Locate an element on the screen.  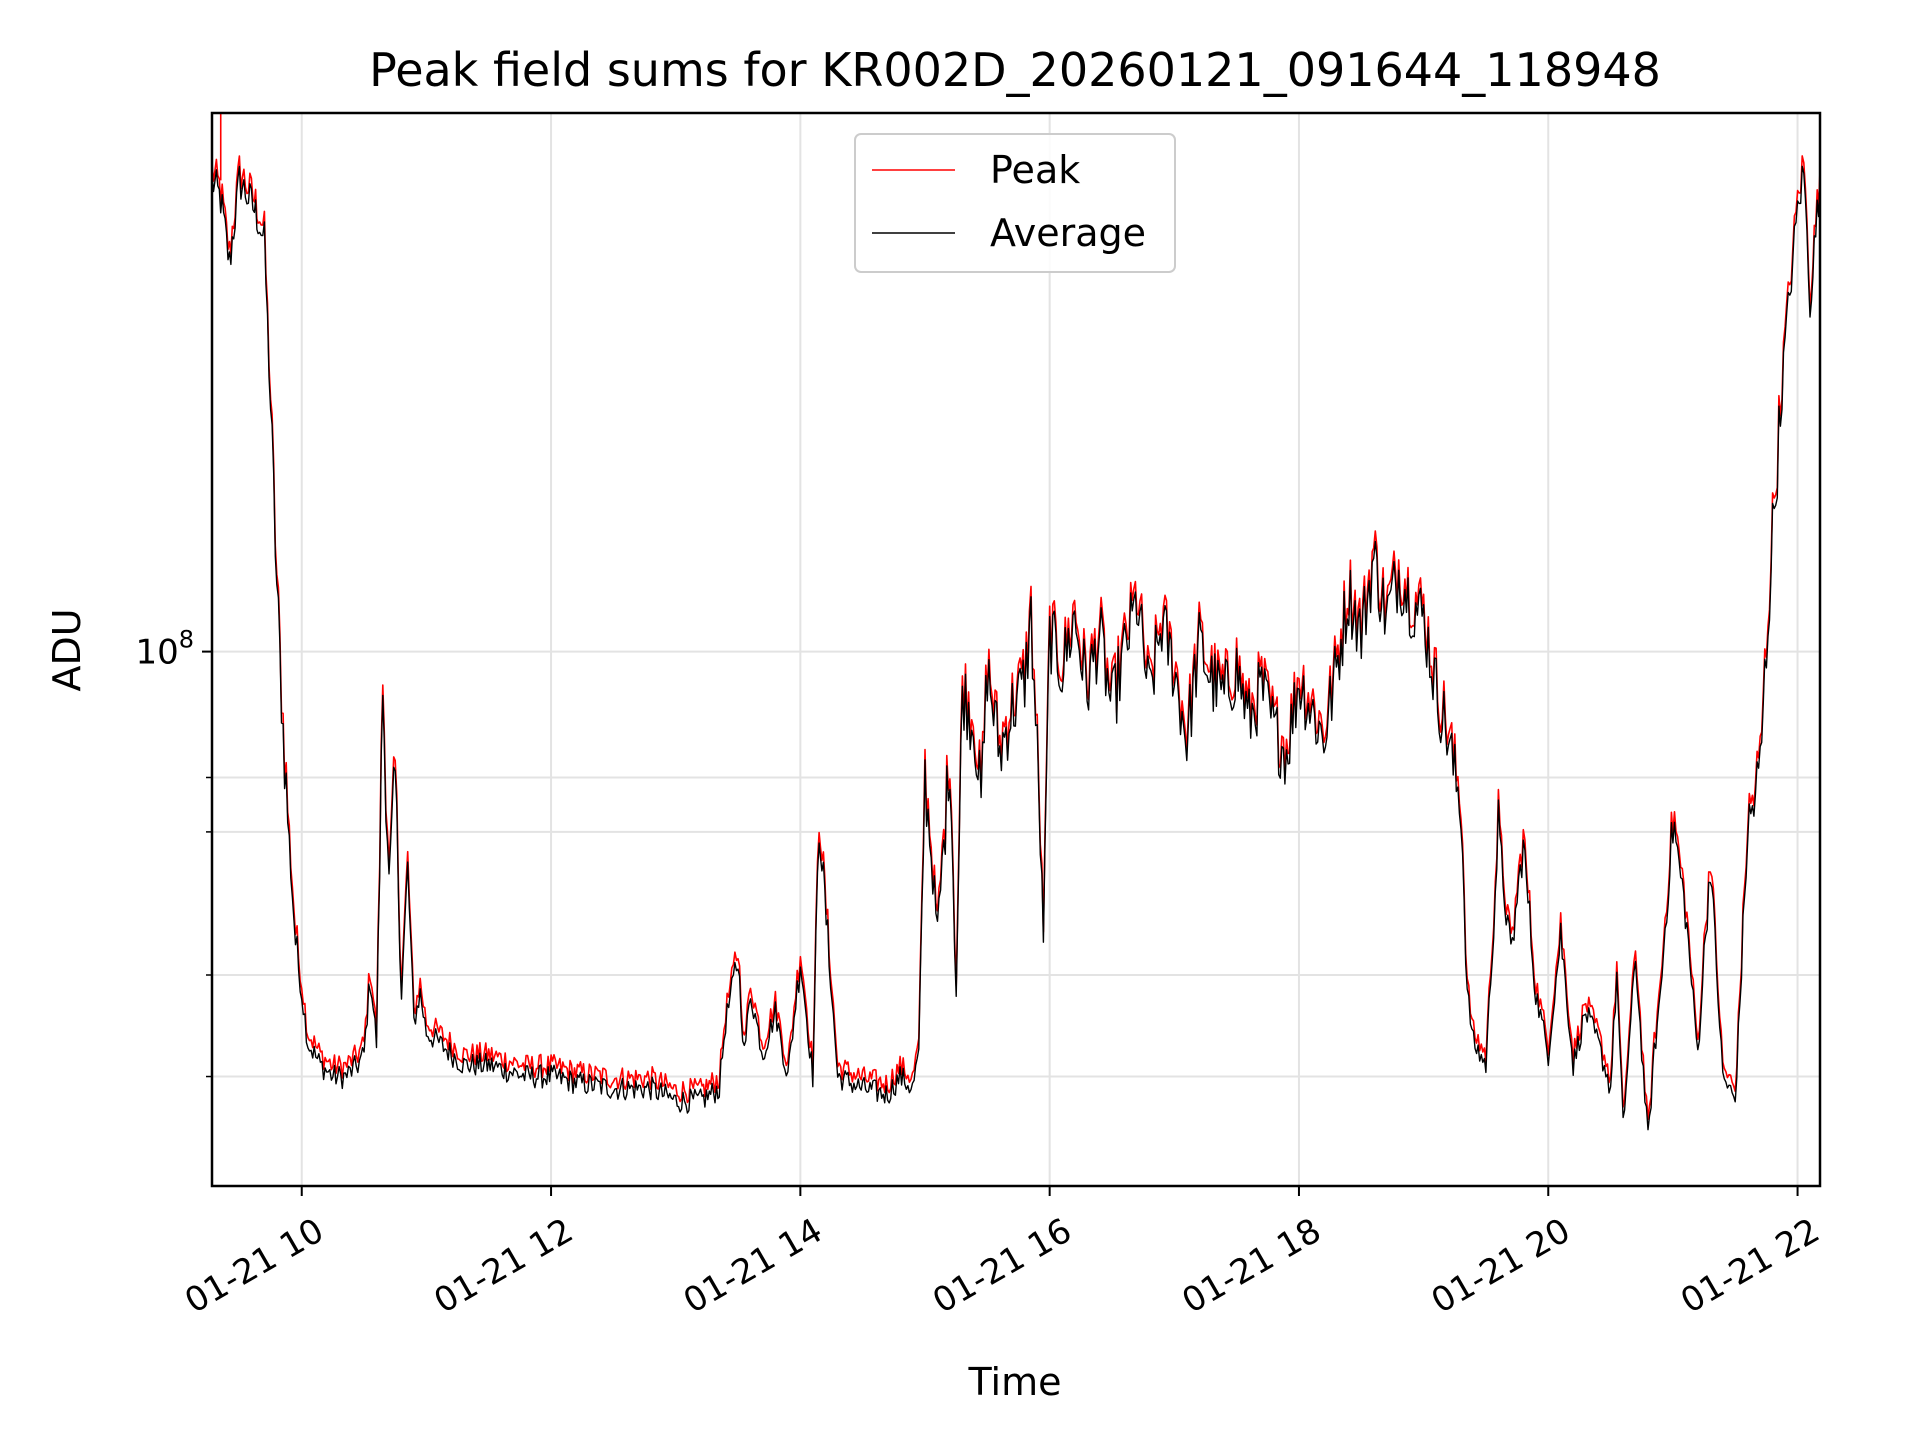
y-tick-label: 108 is located at coordinates (164, 649).